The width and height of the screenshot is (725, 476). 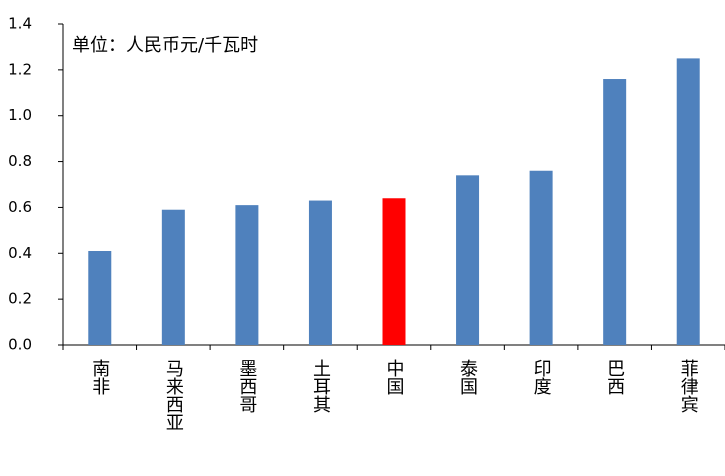 What do you see at coordinates (320, 386) in the screenshot?
I see `x-tick-label: 土耳其` at bounding box center [320, 386].